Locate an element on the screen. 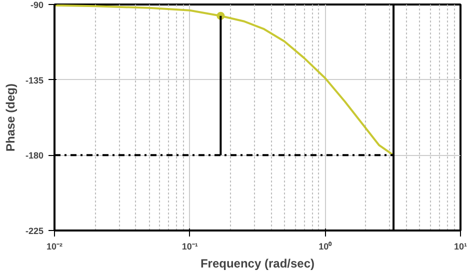 Image resolution: width=474 pixels, height=273 pixels. x-axis-title: Frequency (rad/sec) is located at coordinates (257, 263).